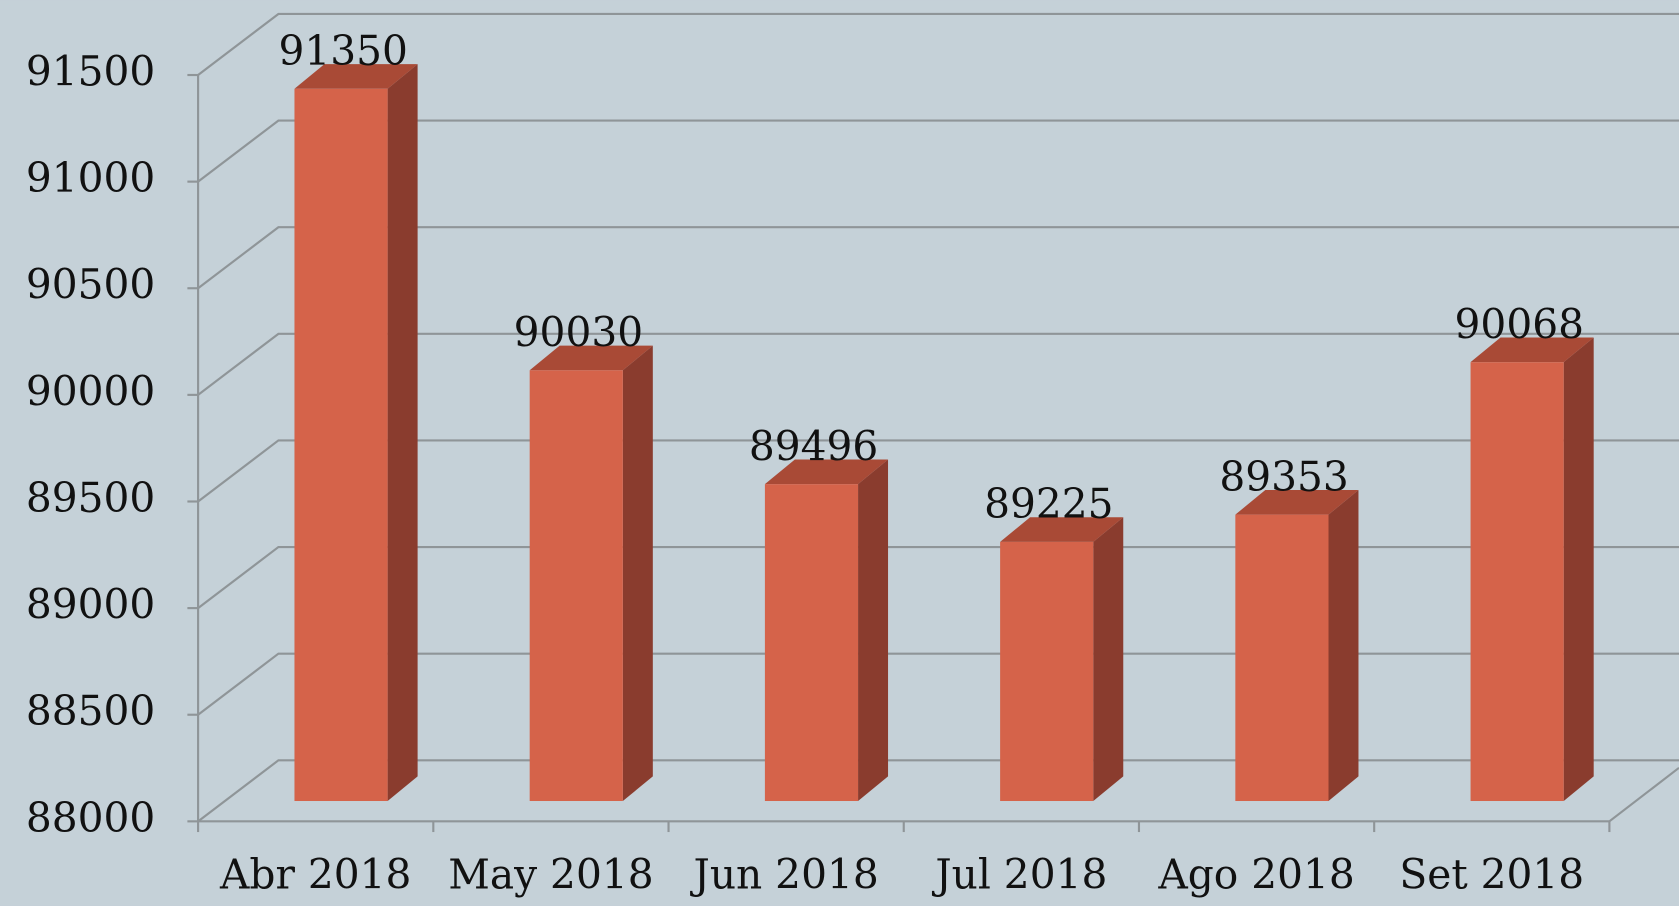  Describe the element at coordinates (90, 605) in the screenshot. I see `y-tick-label: 89000` at that location.